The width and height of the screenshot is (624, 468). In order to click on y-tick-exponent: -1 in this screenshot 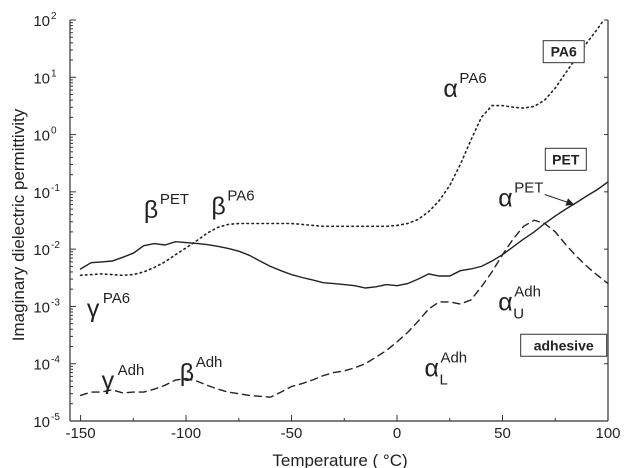, I will do `click(55, 188)`.